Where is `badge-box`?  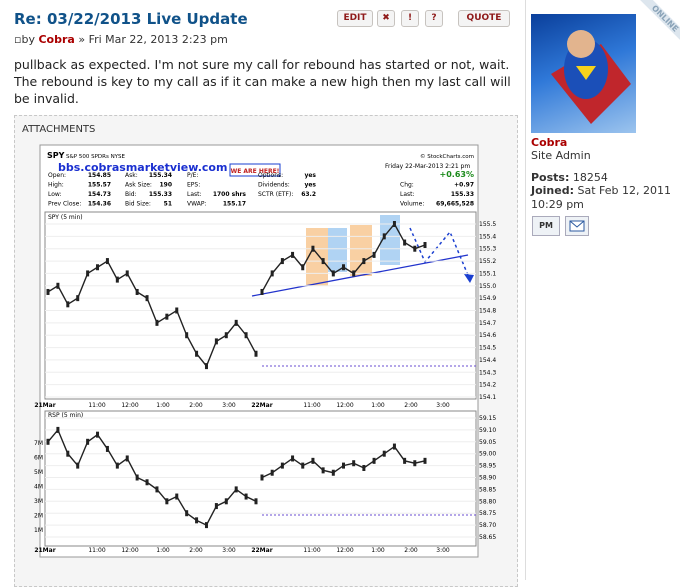 badge-box is located at coordinates (255, 170).